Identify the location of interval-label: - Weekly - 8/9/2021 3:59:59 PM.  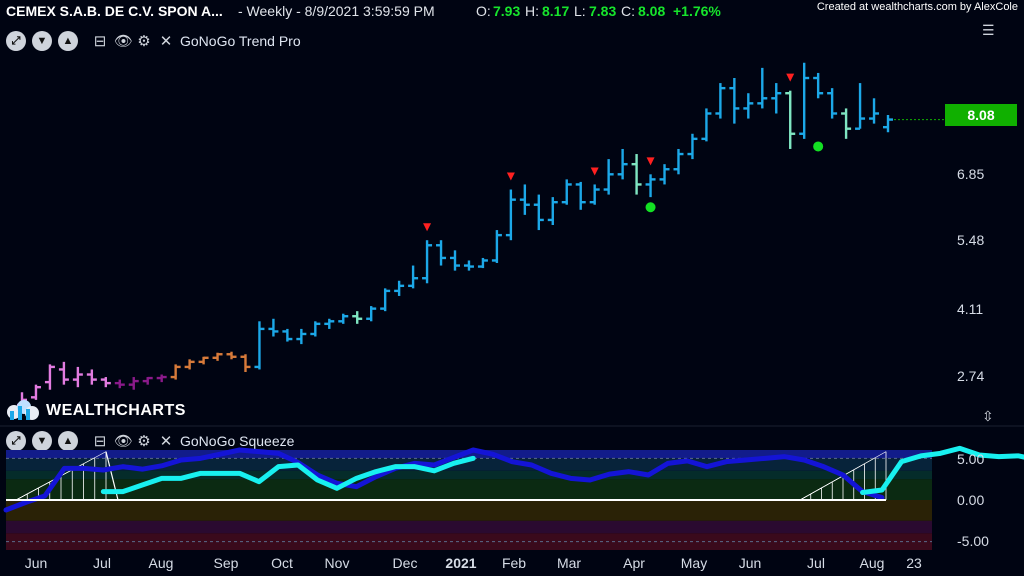
(336, 11).